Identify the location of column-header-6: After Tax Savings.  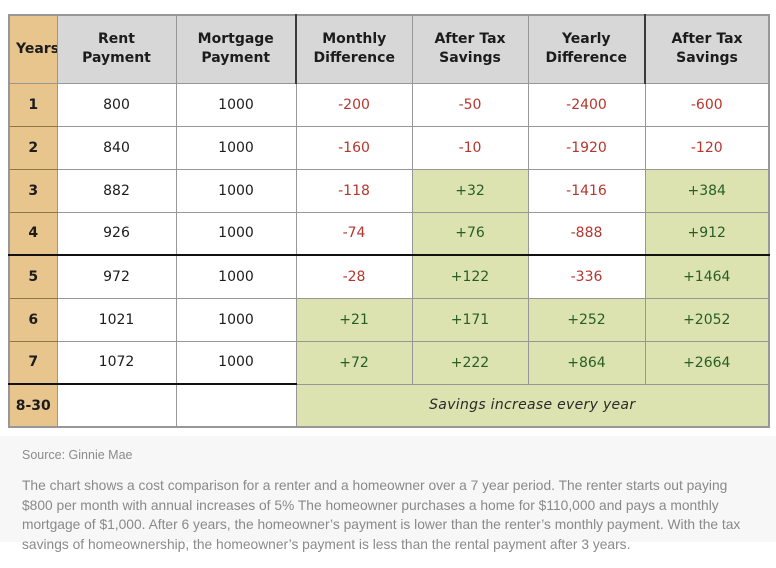
(707, 49).